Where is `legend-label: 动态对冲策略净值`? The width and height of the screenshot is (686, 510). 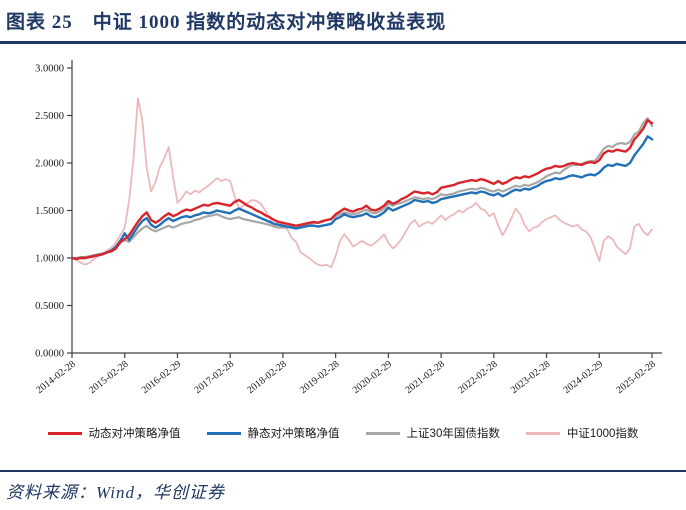
legend-label: 动态对冲策略净值 is located at coordinates (134, 434).